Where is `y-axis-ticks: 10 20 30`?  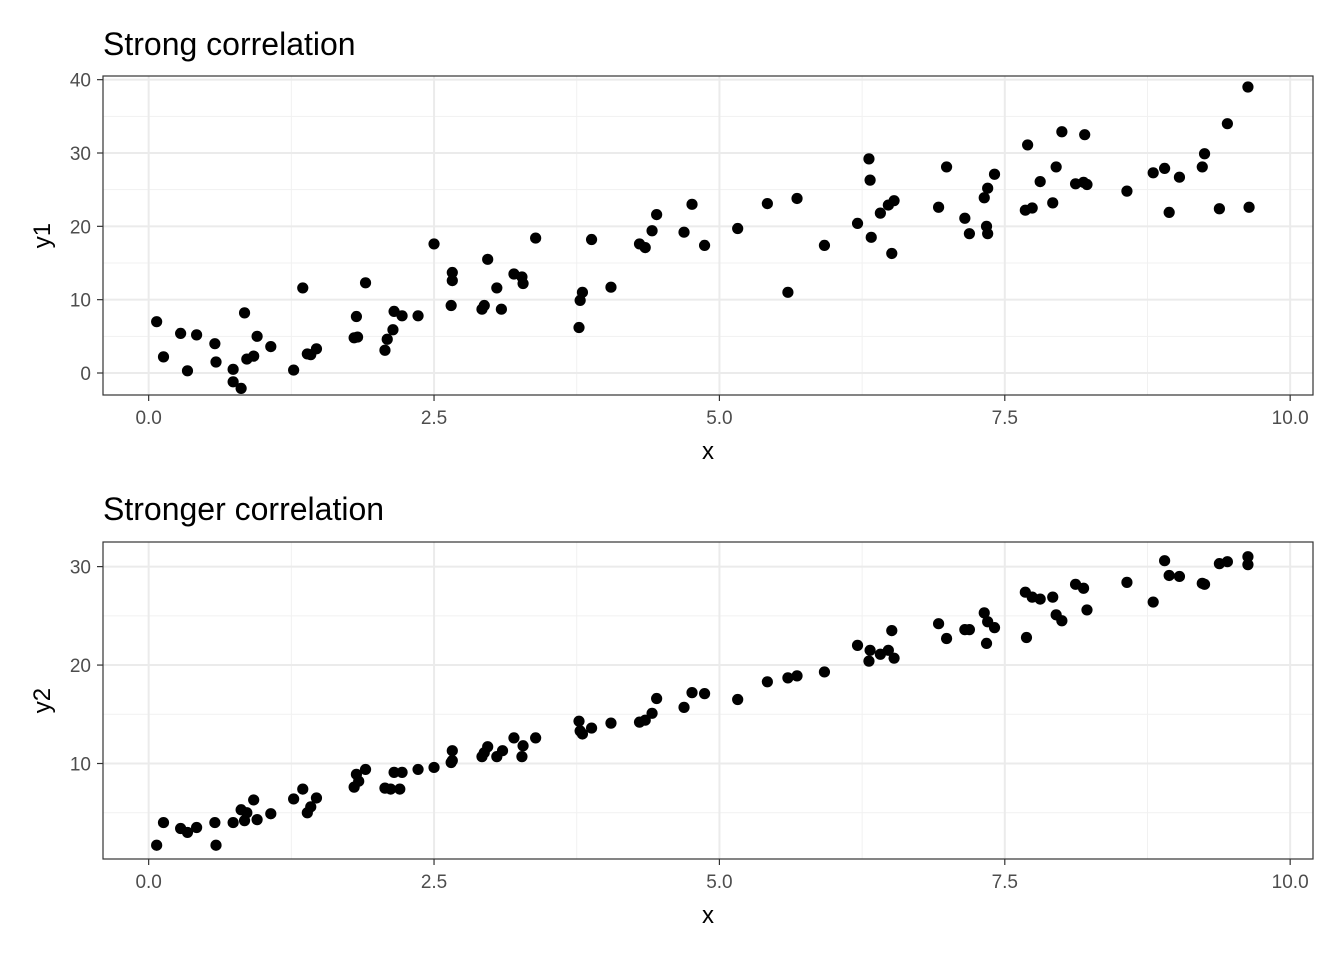 y-axis-ticks: 10 20 30 is located at coordinates (86, 667).